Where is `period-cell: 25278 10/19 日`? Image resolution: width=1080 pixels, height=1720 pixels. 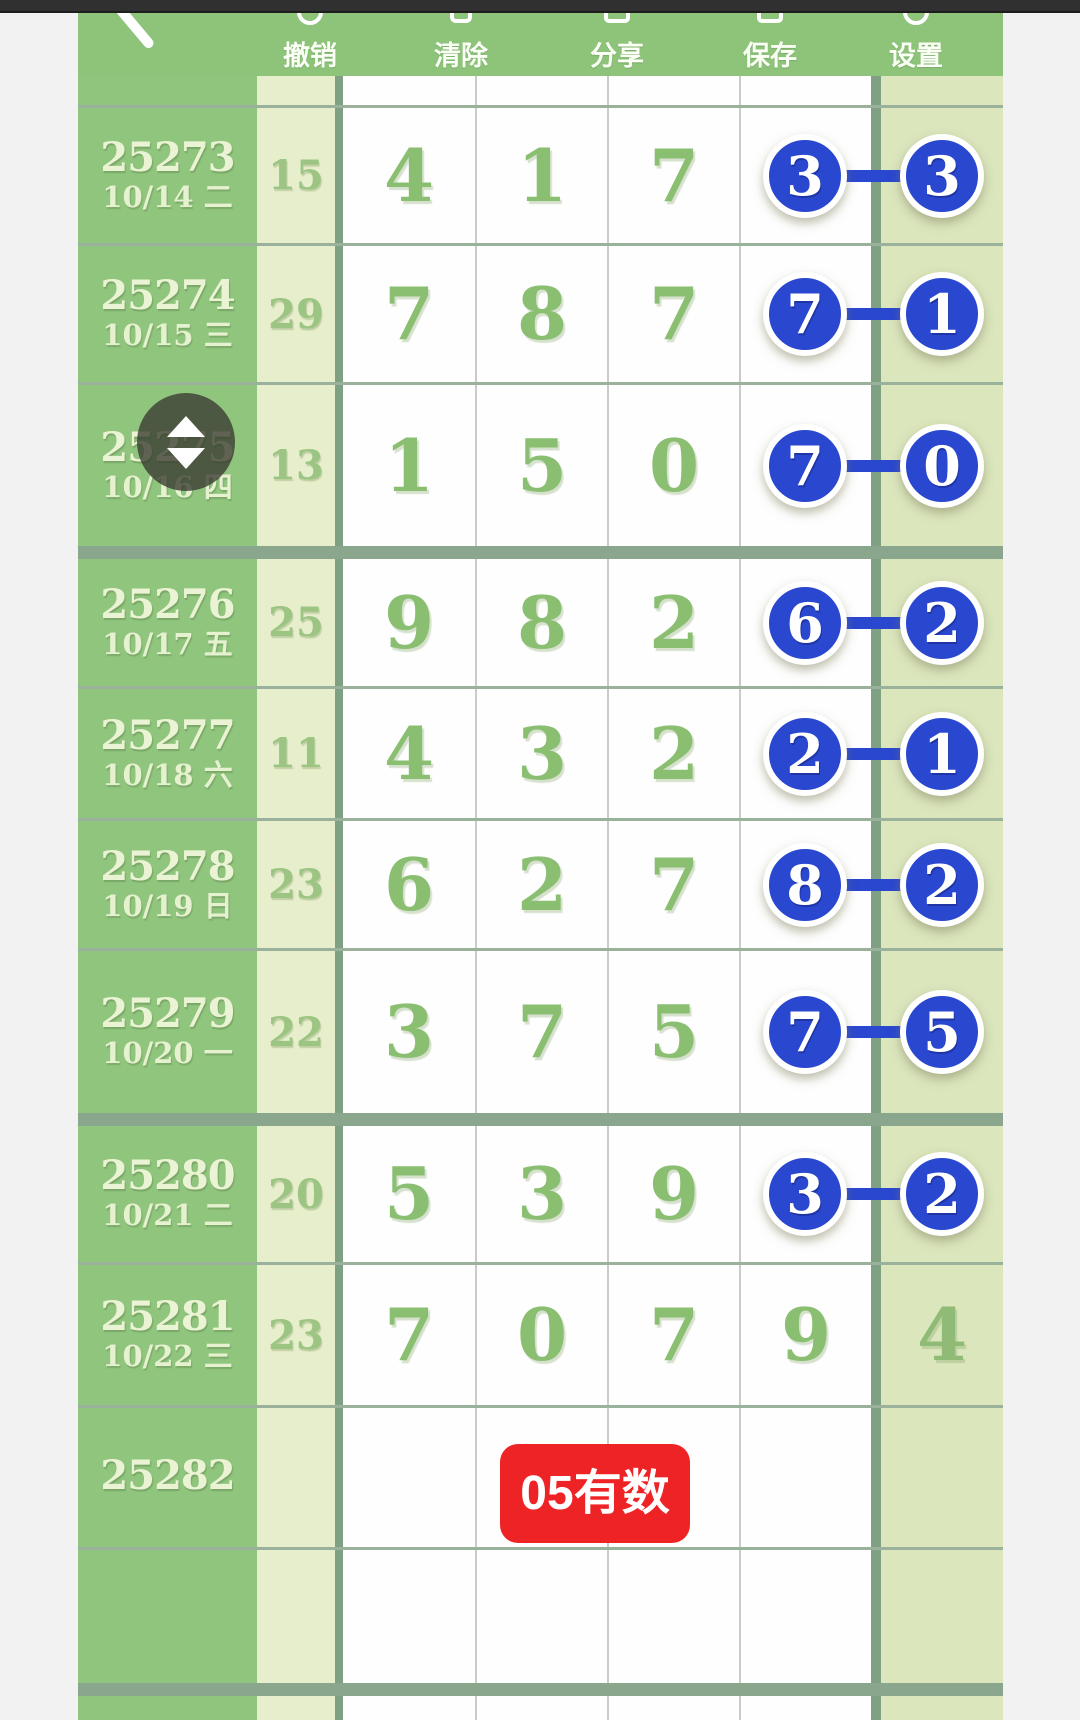
period-cell: 25278 10/19 日 is located at coordinates (167, 884).